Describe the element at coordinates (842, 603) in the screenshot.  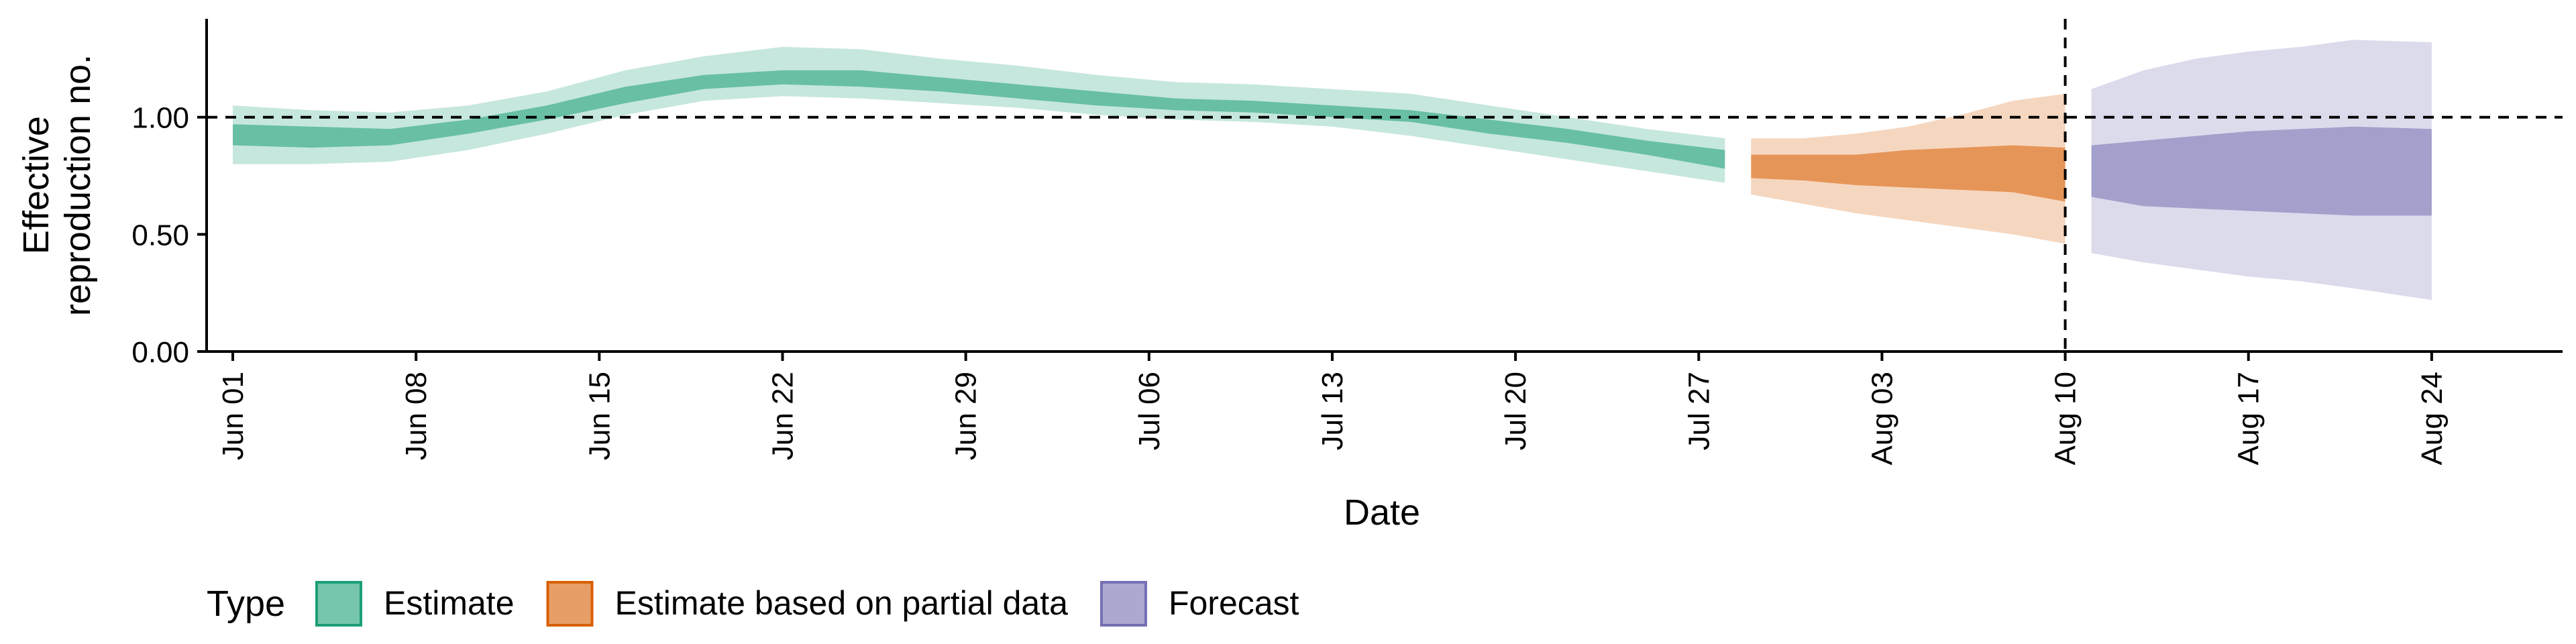
I see `legend-label-1: Estimate based on partial data` at that location.